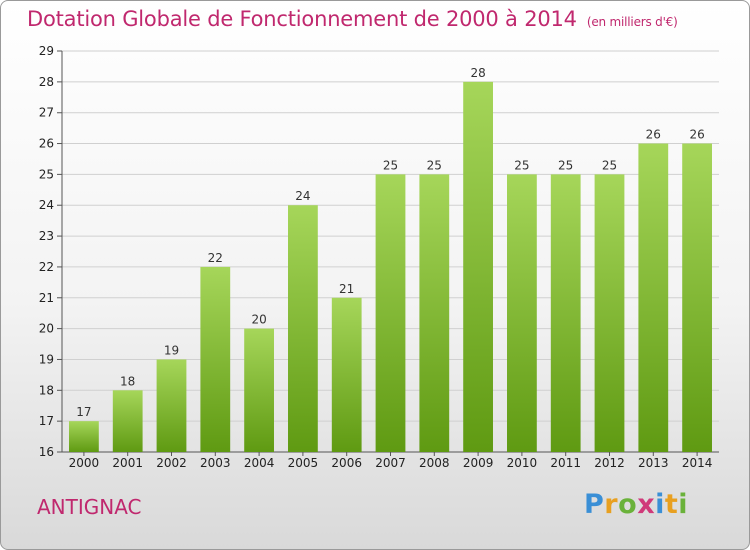 This screenshot has height=550, width=750. I want to click on x-tick-label: 2010, so click(522, 463).